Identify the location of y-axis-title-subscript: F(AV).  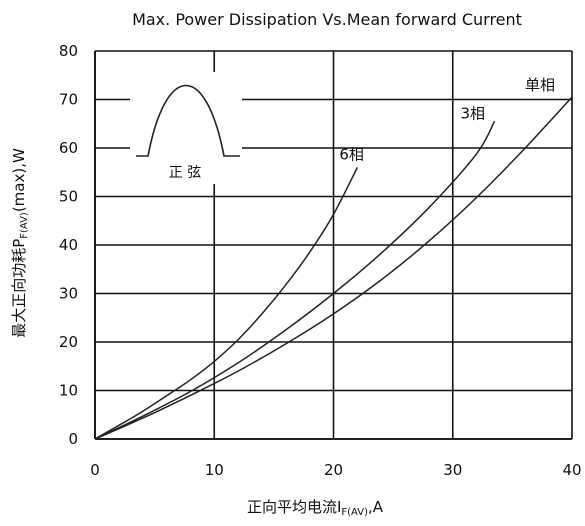
(24, 225).